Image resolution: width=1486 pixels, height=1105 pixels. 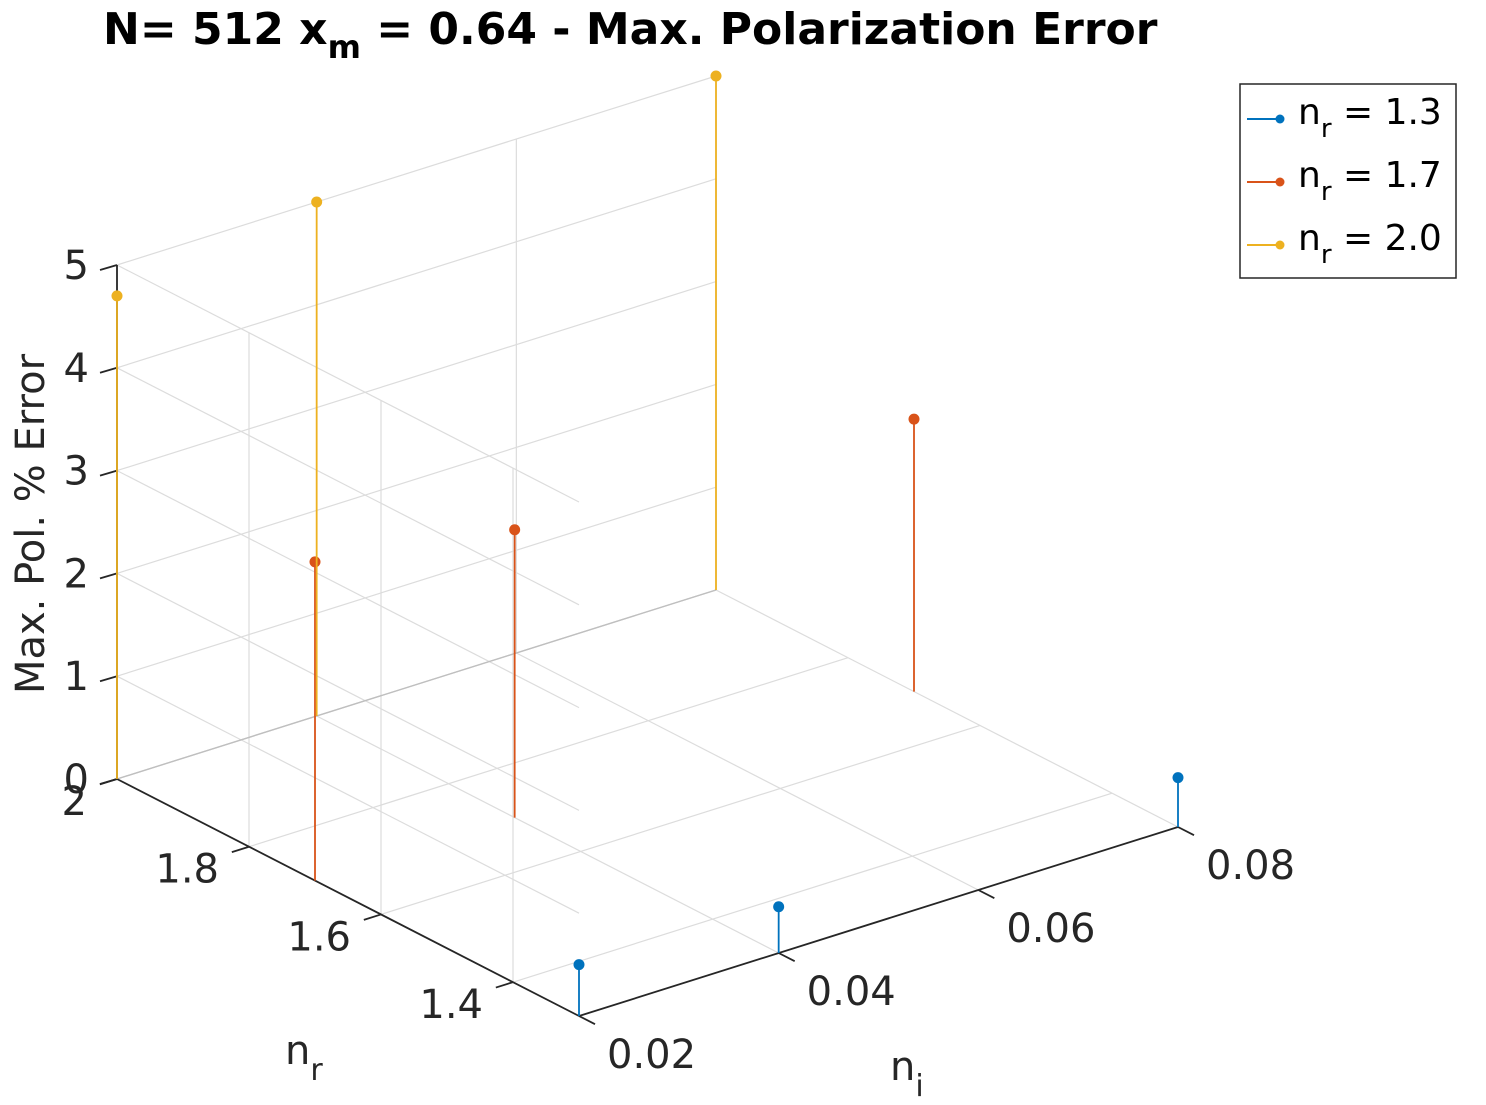 I want to click on legend: nr = 1.3 nr = 1.7 nr = 2.0, so click(x=1348, y=181).